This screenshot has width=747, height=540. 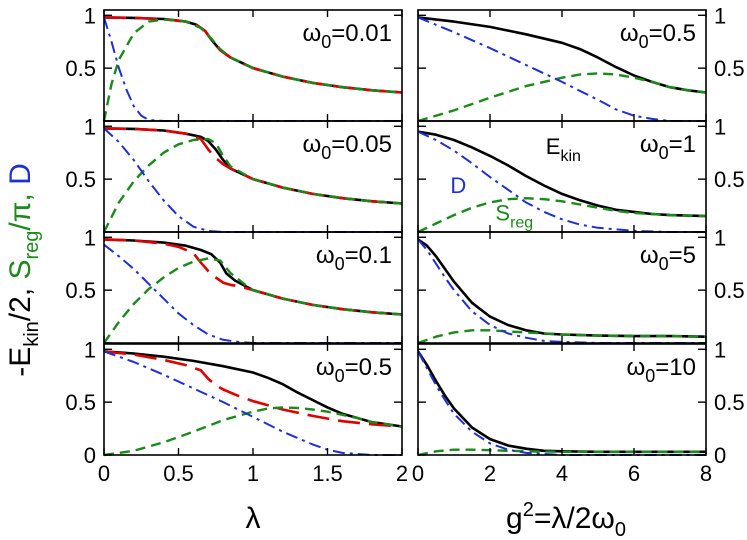 I want to click on panel-right-4: 00.510 2 4 6 8ω0=10, so click(x=578, y=411).